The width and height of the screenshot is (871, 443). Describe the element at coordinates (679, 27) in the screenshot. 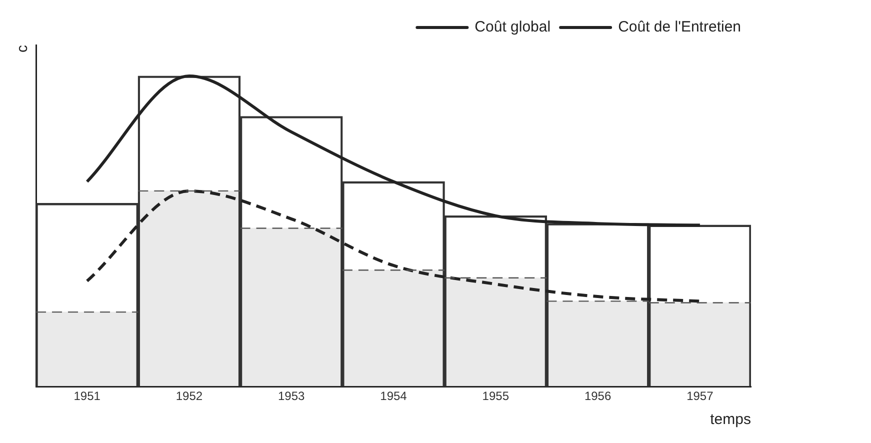

I see `legend-label: Coût de l'Entretien` at that location.